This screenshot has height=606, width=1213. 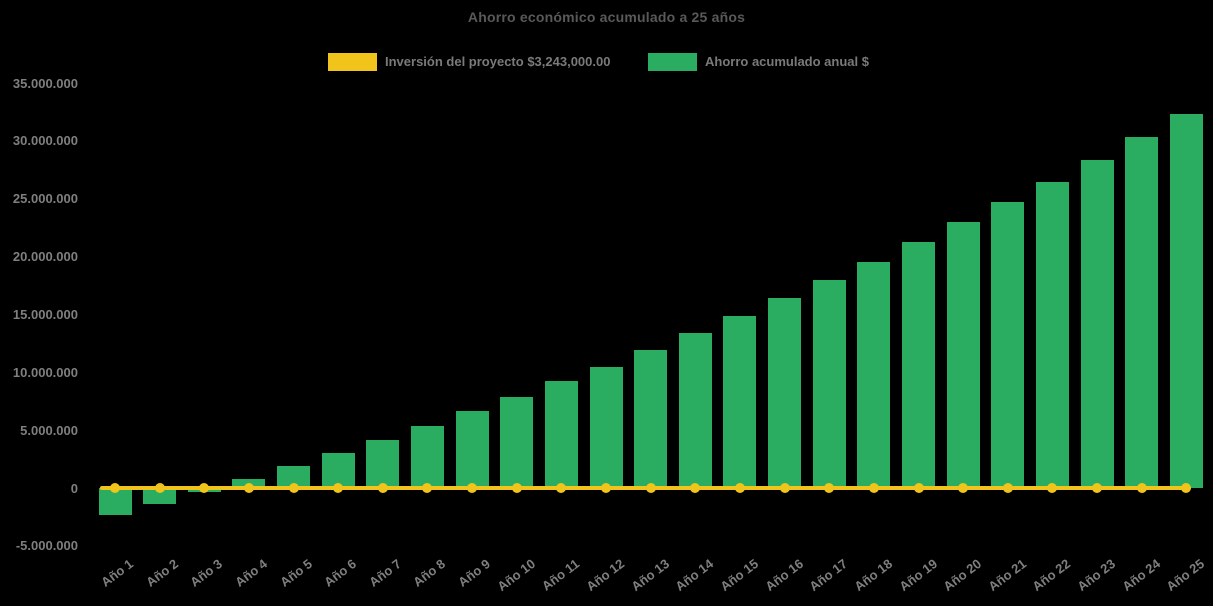 What do you see at coordinates (45, 199) in the screenshot?
I see `y-axis-tick-label: 25.000.000` at bounding box center [45, 199].